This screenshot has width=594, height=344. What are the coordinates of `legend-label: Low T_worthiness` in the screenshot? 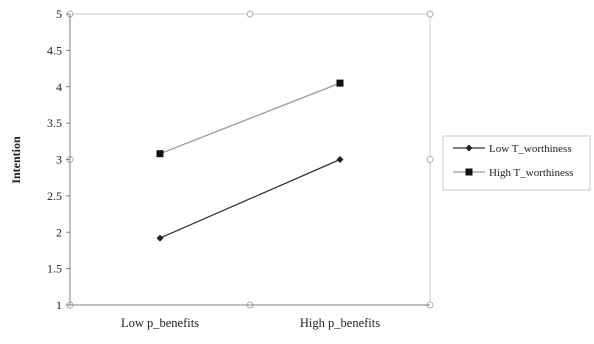 It's located at (530, 149).